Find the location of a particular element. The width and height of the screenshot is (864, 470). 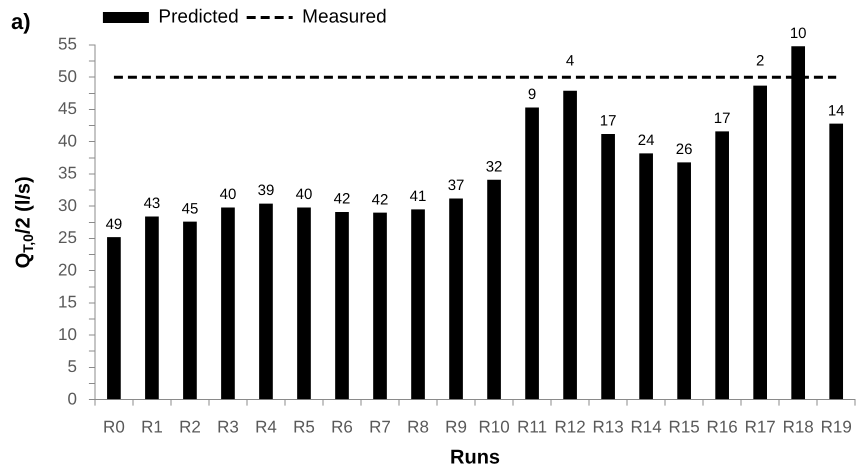

y-tick-label: 10 is located at coordinates (67, 334).